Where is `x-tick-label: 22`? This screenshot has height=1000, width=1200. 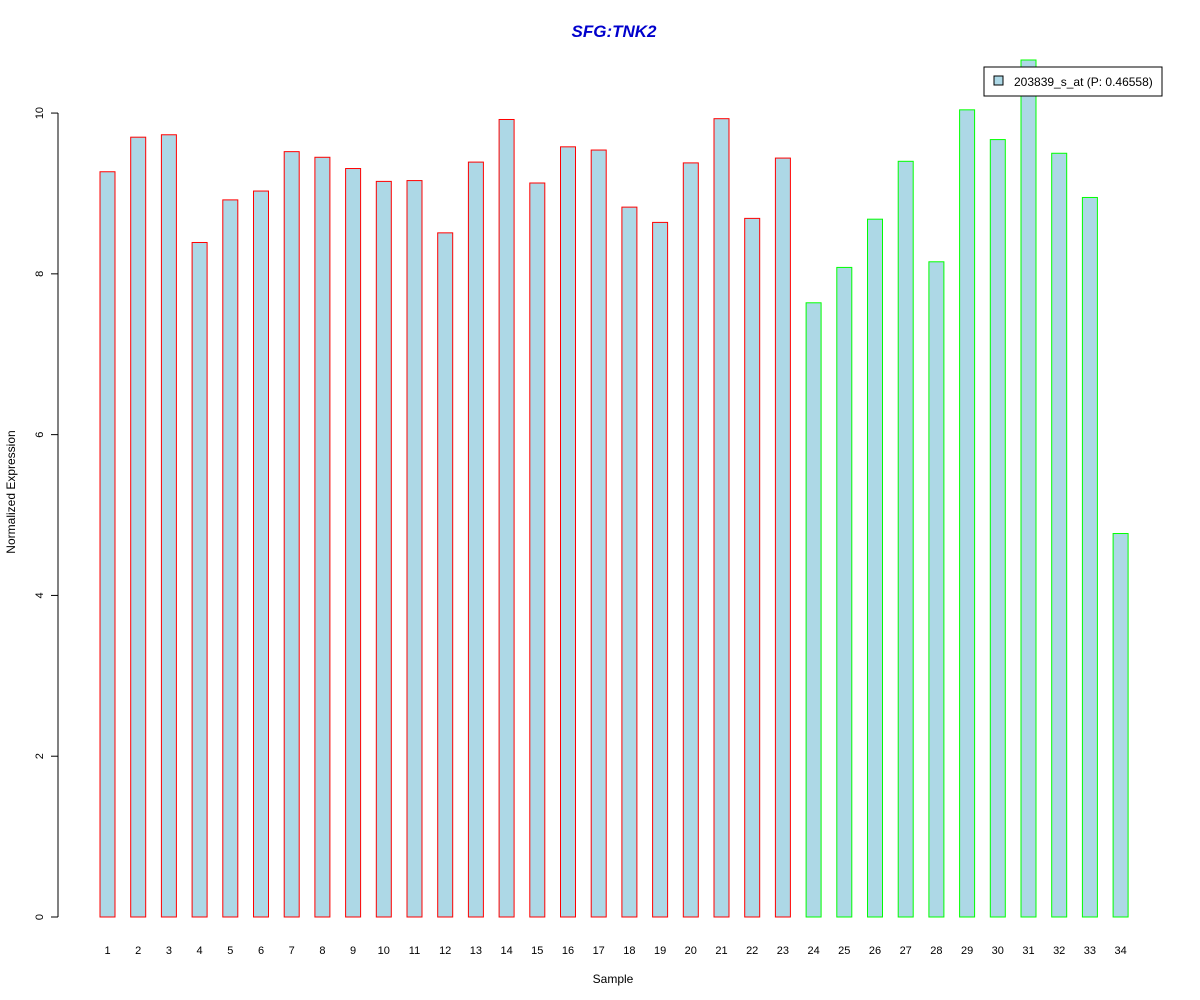
x-tick-label: 22 is located at coordinates (752, 951).